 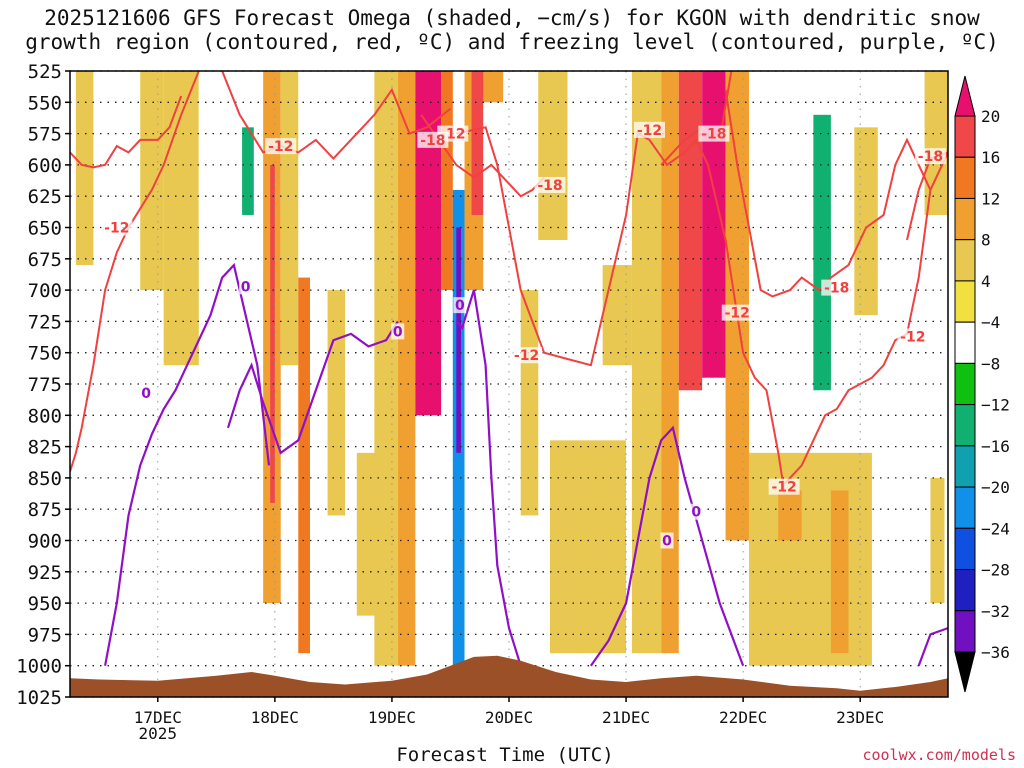 I want to click on x-axis-title: Forecast Time (UTC), so click(x=505, y=755).